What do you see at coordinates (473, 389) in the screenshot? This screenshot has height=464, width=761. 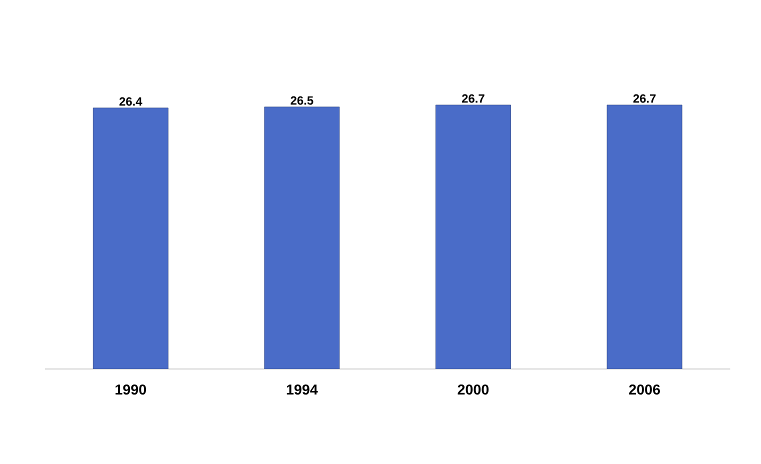 I see `x-tick-label: 2000` at bounding box center [473, 389].